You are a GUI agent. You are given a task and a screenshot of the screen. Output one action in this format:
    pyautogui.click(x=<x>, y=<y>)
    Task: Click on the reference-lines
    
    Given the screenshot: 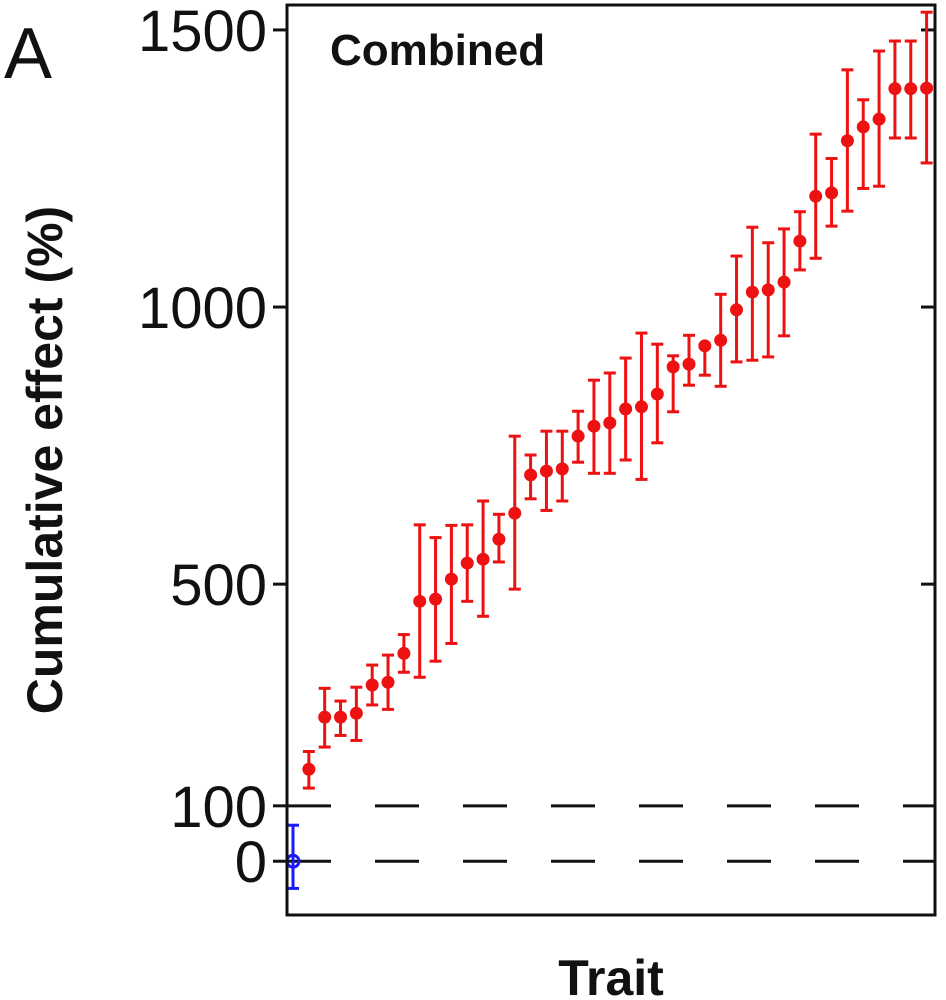 What is the action you would take?
    pyautogui.click(x=611, y=833)
    